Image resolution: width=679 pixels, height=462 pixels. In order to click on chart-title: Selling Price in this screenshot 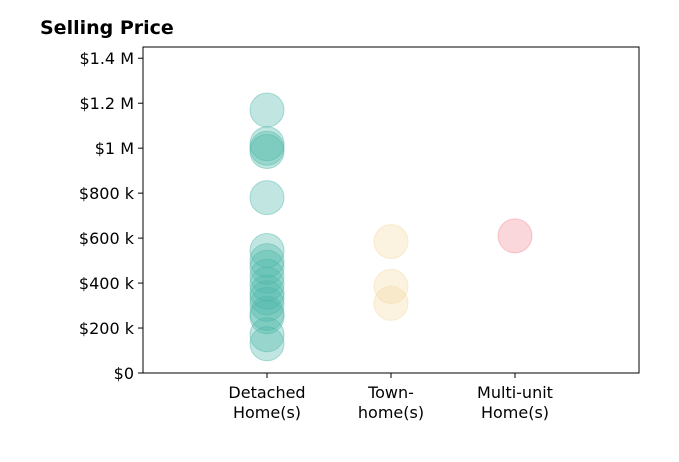, I will do `click(107, 28)`.